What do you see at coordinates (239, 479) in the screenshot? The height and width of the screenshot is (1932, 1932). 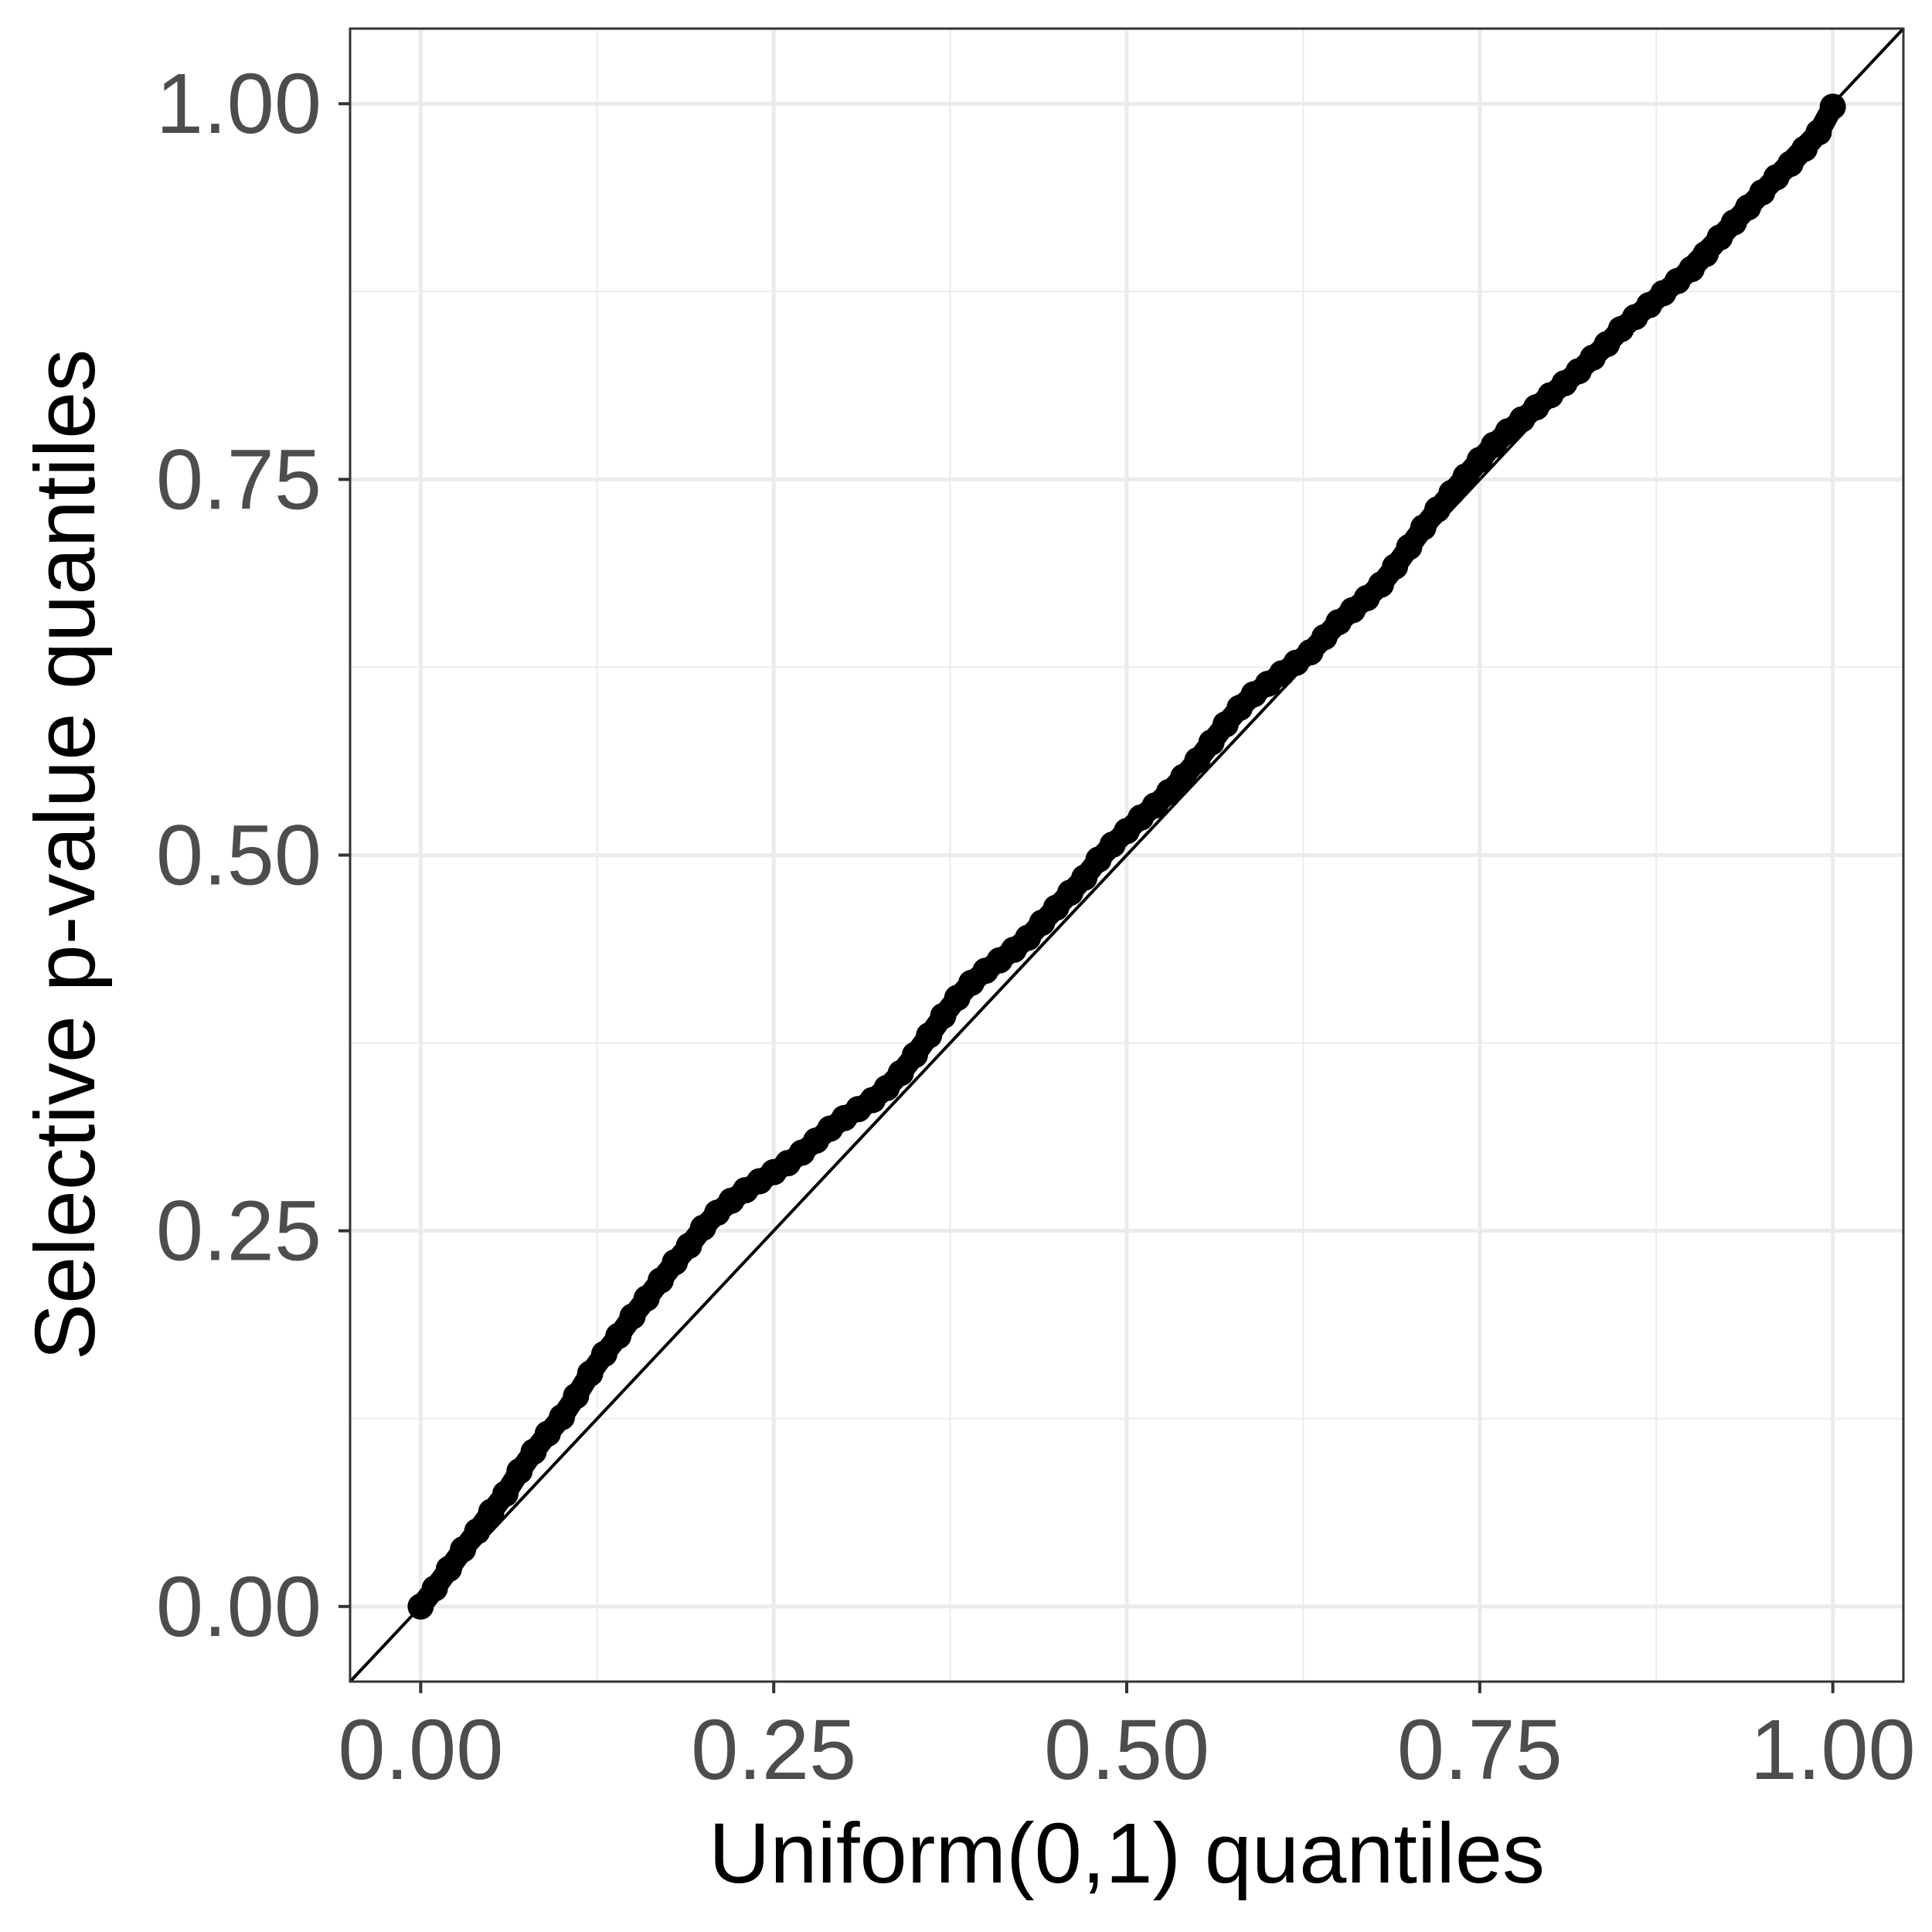 I see `y-tick-label: 0.75` at bounding box center [239, 479].